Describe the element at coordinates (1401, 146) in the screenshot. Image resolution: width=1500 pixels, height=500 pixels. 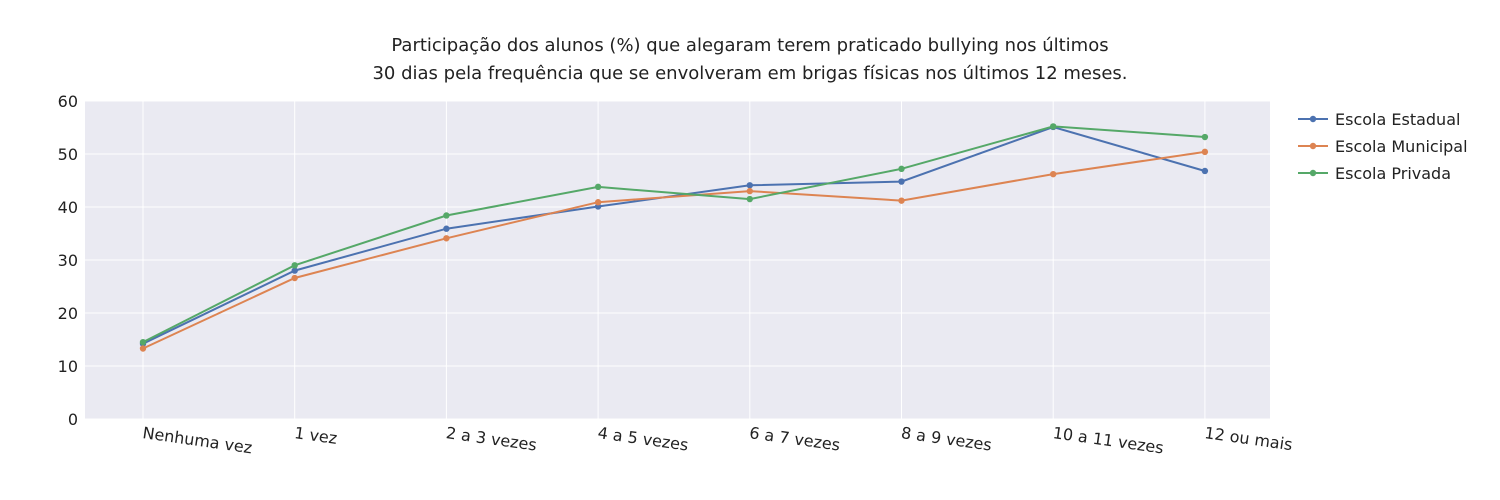
I see `legend-label: Escola Municipal` at that location.